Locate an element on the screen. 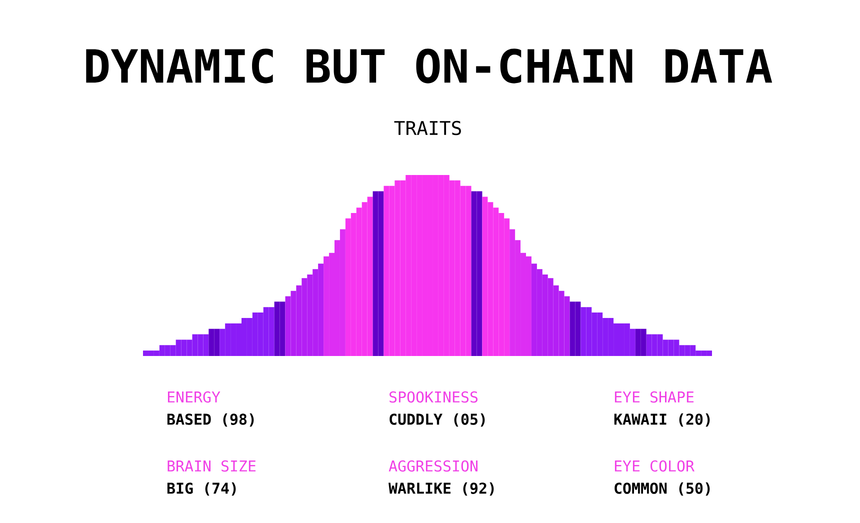 The image size is (860, 523). text: ENERGY is located at coordinates (194, 397).